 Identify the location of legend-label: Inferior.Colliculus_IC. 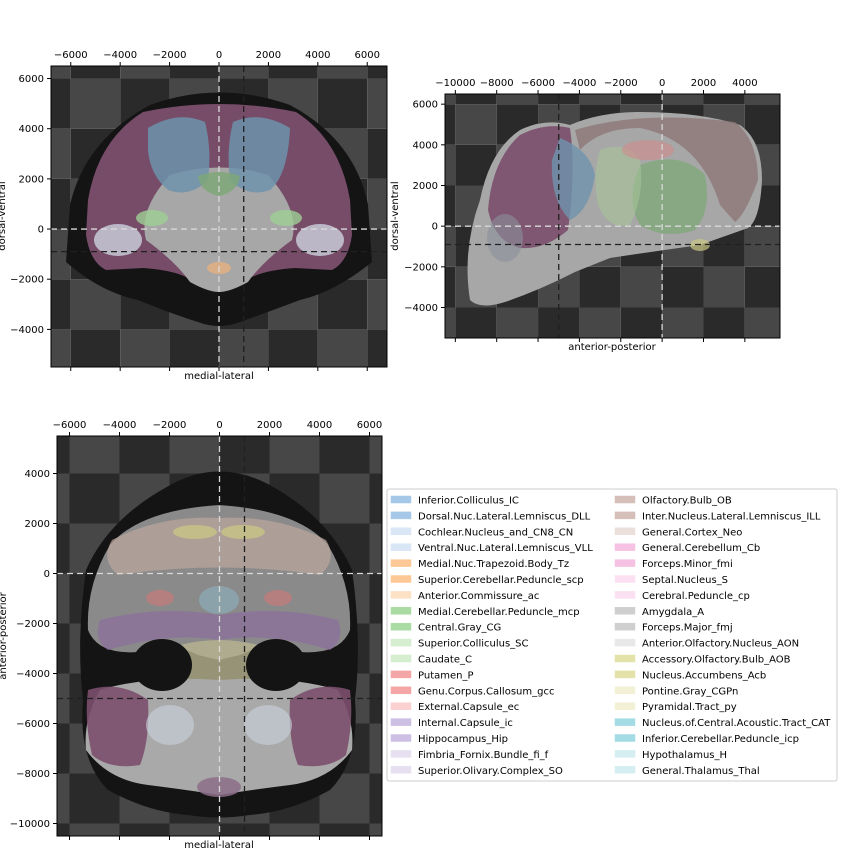
(468, 501).